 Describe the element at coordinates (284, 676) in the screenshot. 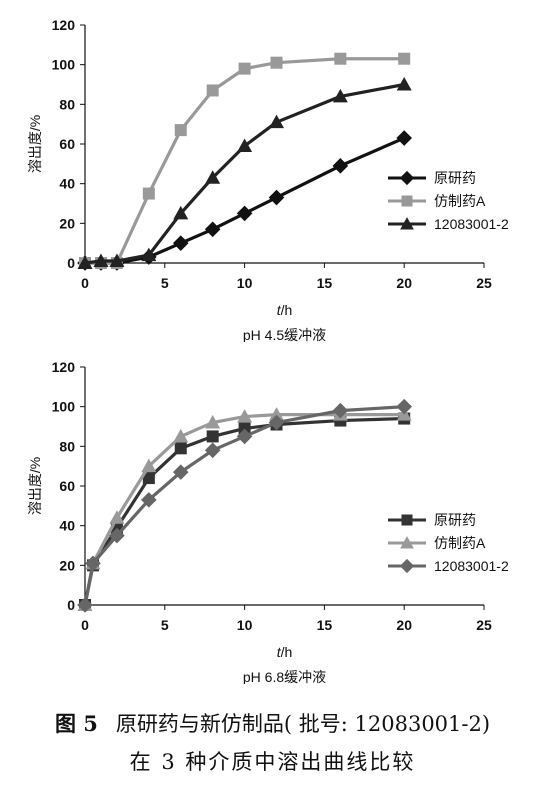

I see `chart2-chart-title: pH 6.8缓冲液` at that location.